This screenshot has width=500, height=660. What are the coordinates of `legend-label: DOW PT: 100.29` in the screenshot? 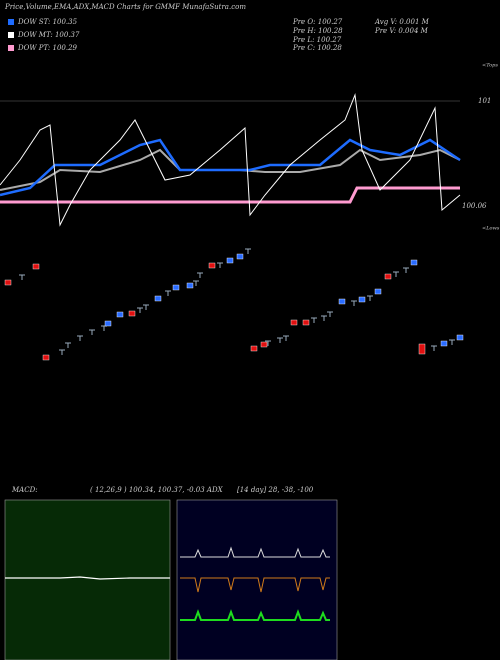 It's located at (47, 48).